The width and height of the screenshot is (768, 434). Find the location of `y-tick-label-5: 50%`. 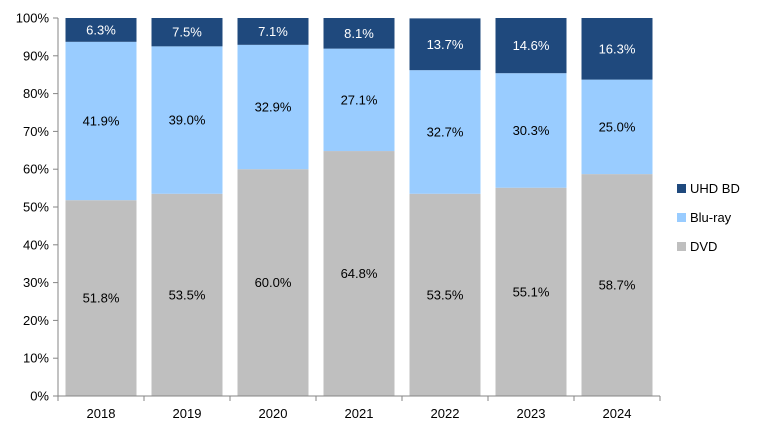

y-tick-label-5: 50% is located at coordinates (36, 207).